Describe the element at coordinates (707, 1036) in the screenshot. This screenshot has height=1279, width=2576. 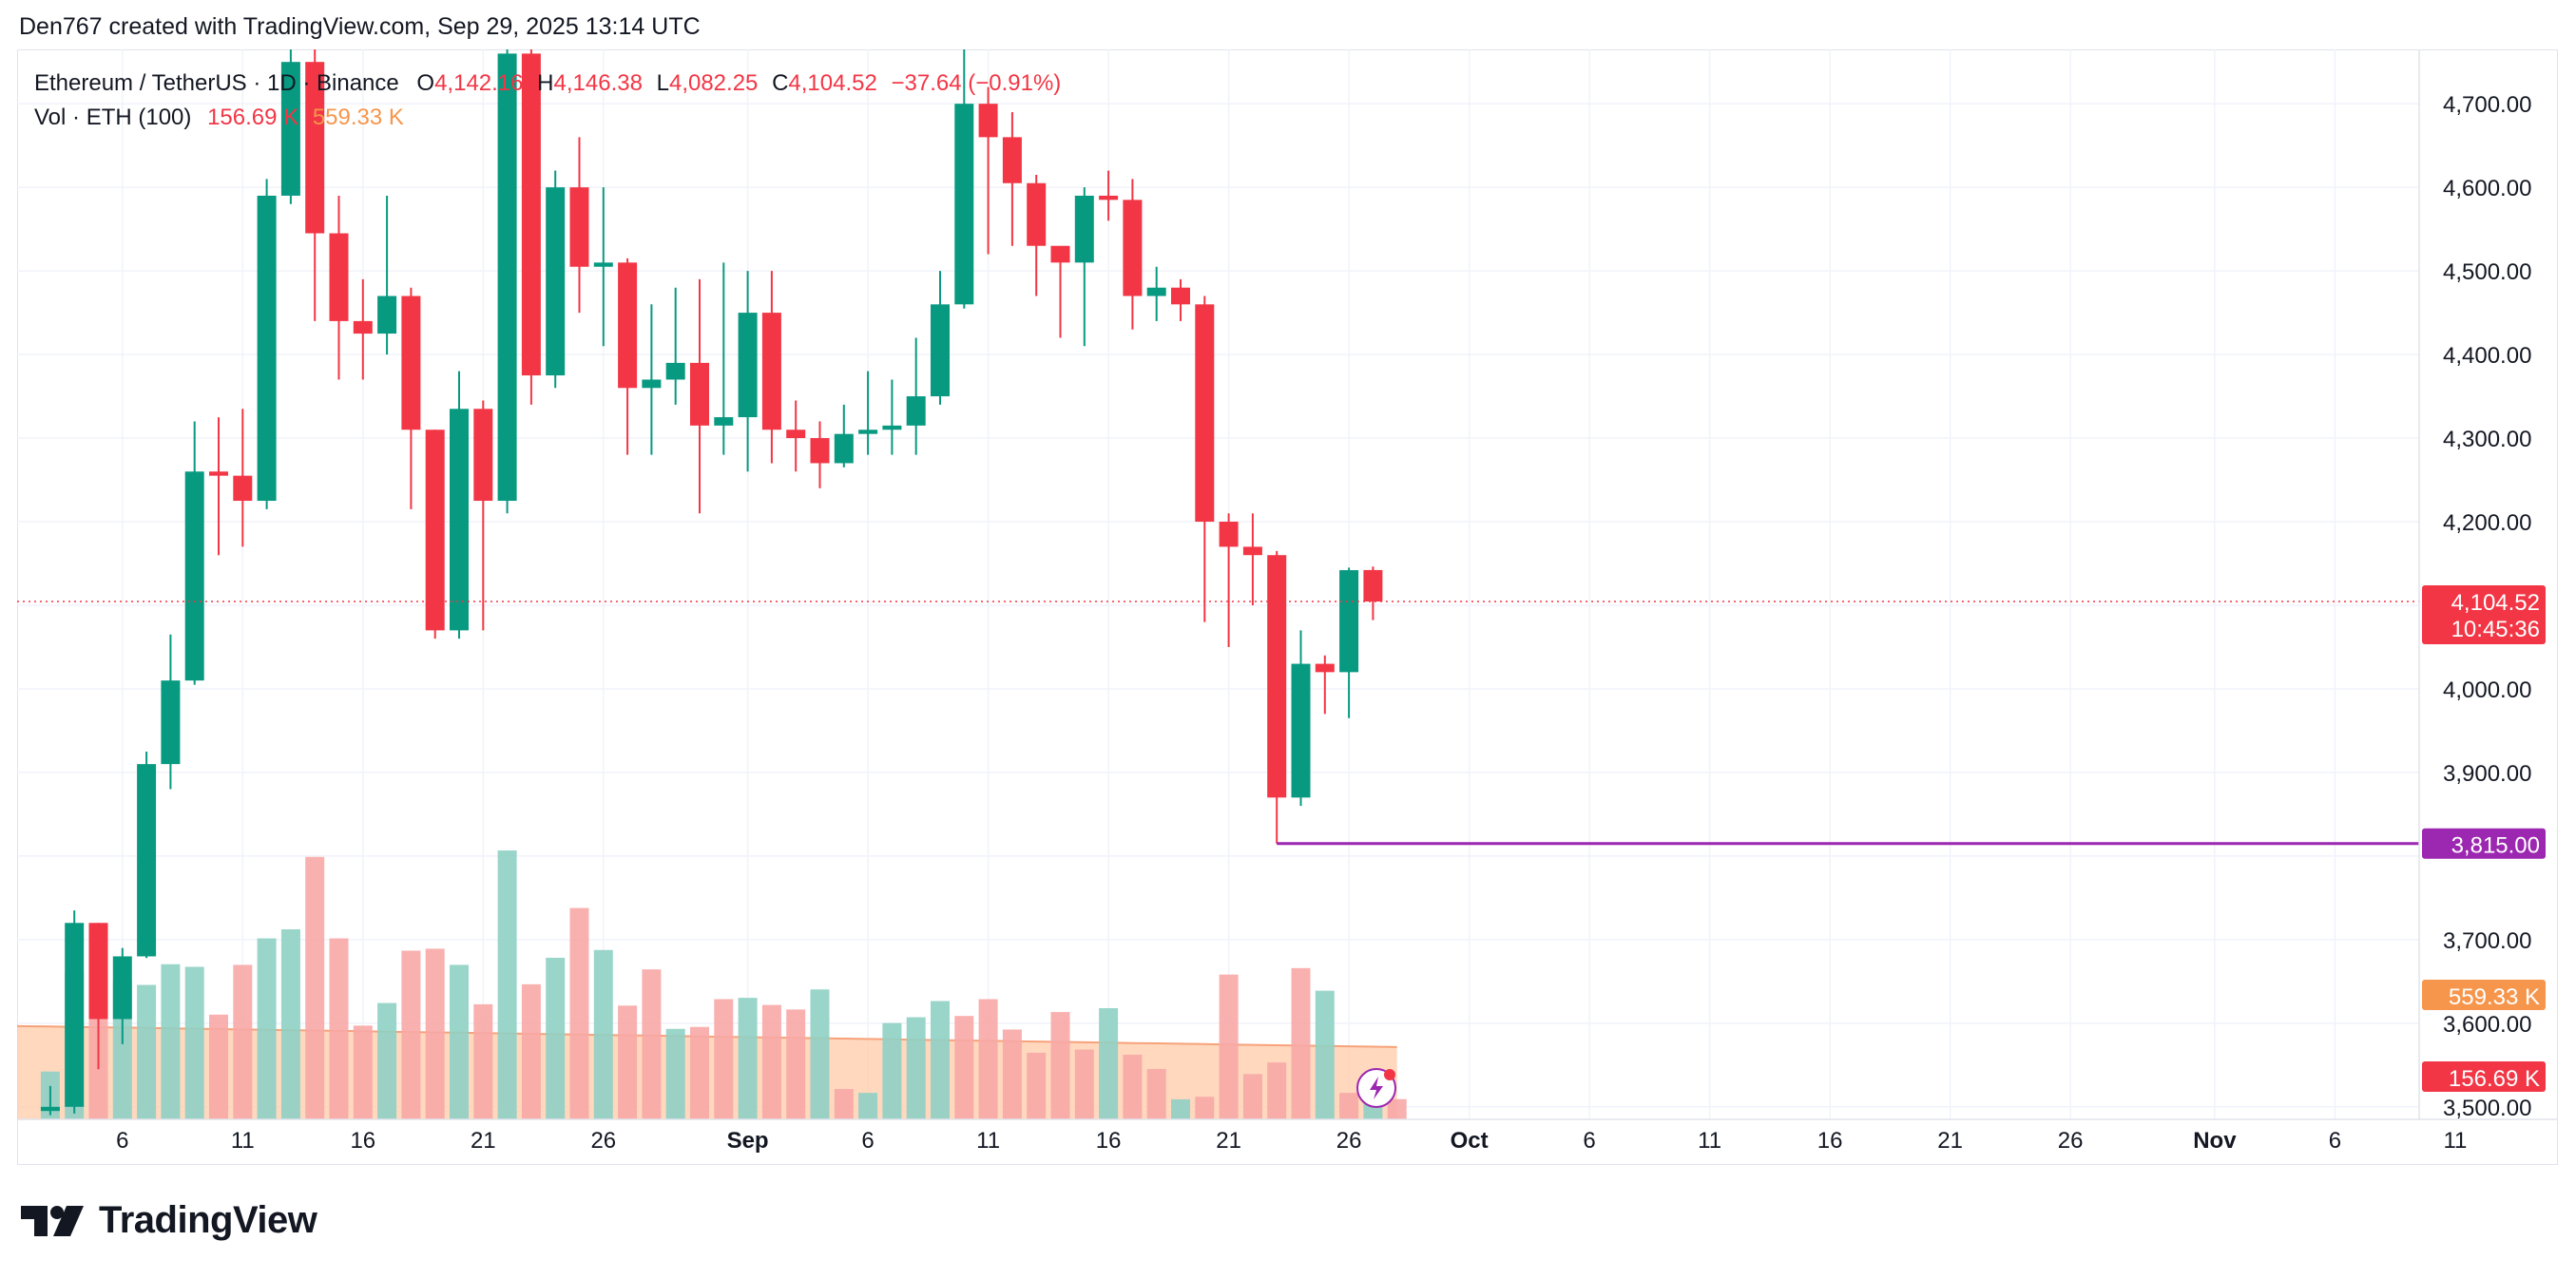
I see `volume-ma-line` at that location.